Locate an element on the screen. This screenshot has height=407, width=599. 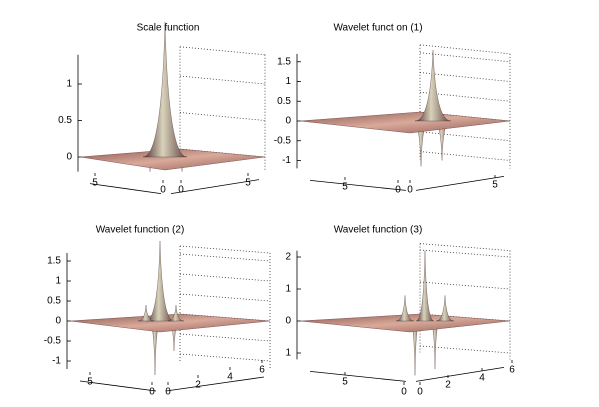
chart-title: Wavelet function (2) is located at coordinates (140, 230).